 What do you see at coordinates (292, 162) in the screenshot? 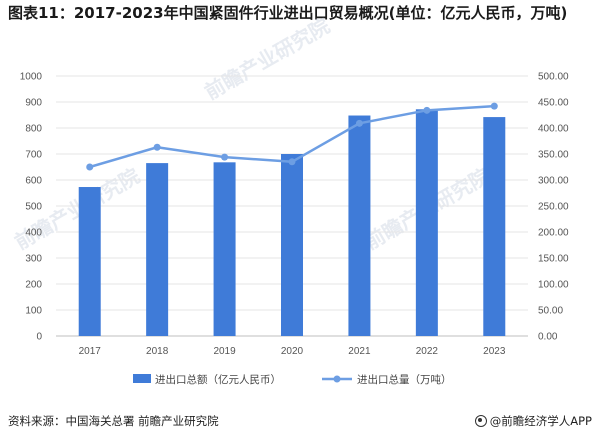
I see `line-point-2020` at bounding box center [292, 162].